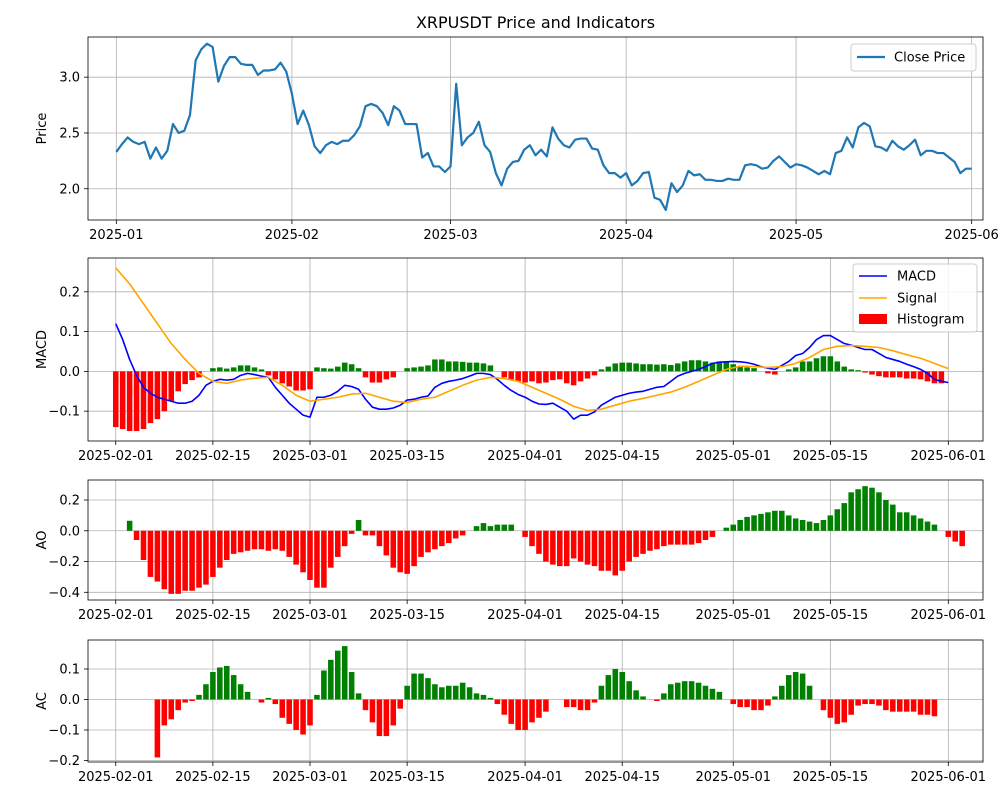  What do you see at coordinates (42, 701) in the screenshot?
I see `y-axis-label: AC` at bounding box center [42, 701].